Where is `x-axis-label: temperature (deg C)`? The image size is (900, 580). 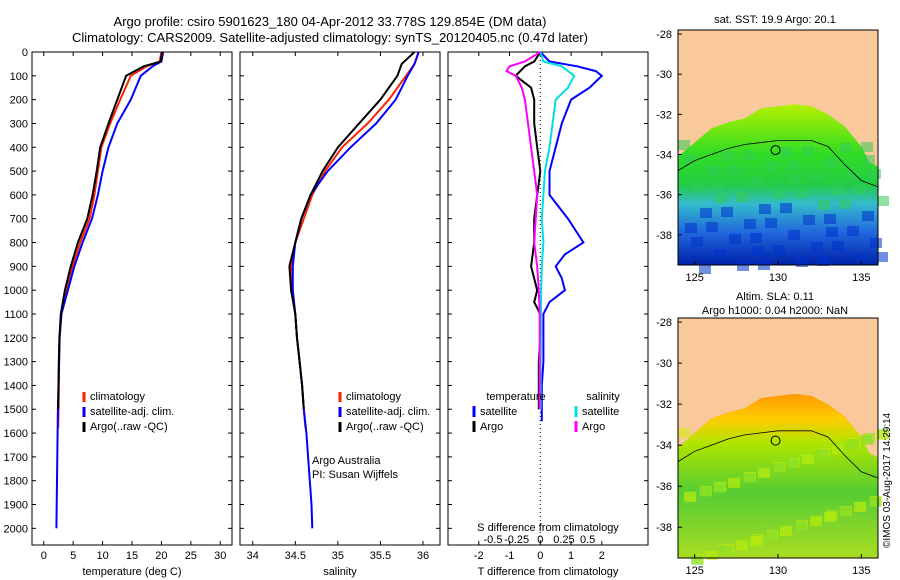
x-axis-label: temperature (deg C) is located at coordinates (131, 572).